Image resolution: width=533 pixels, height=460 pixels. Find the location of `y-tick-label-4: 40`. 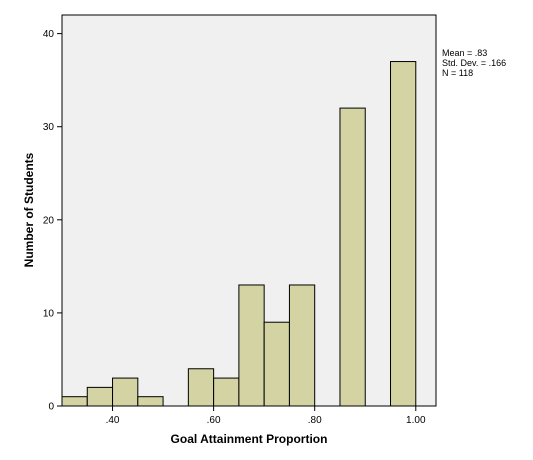

y-tick-label-4: 40 is located at coordinates (49, 34).